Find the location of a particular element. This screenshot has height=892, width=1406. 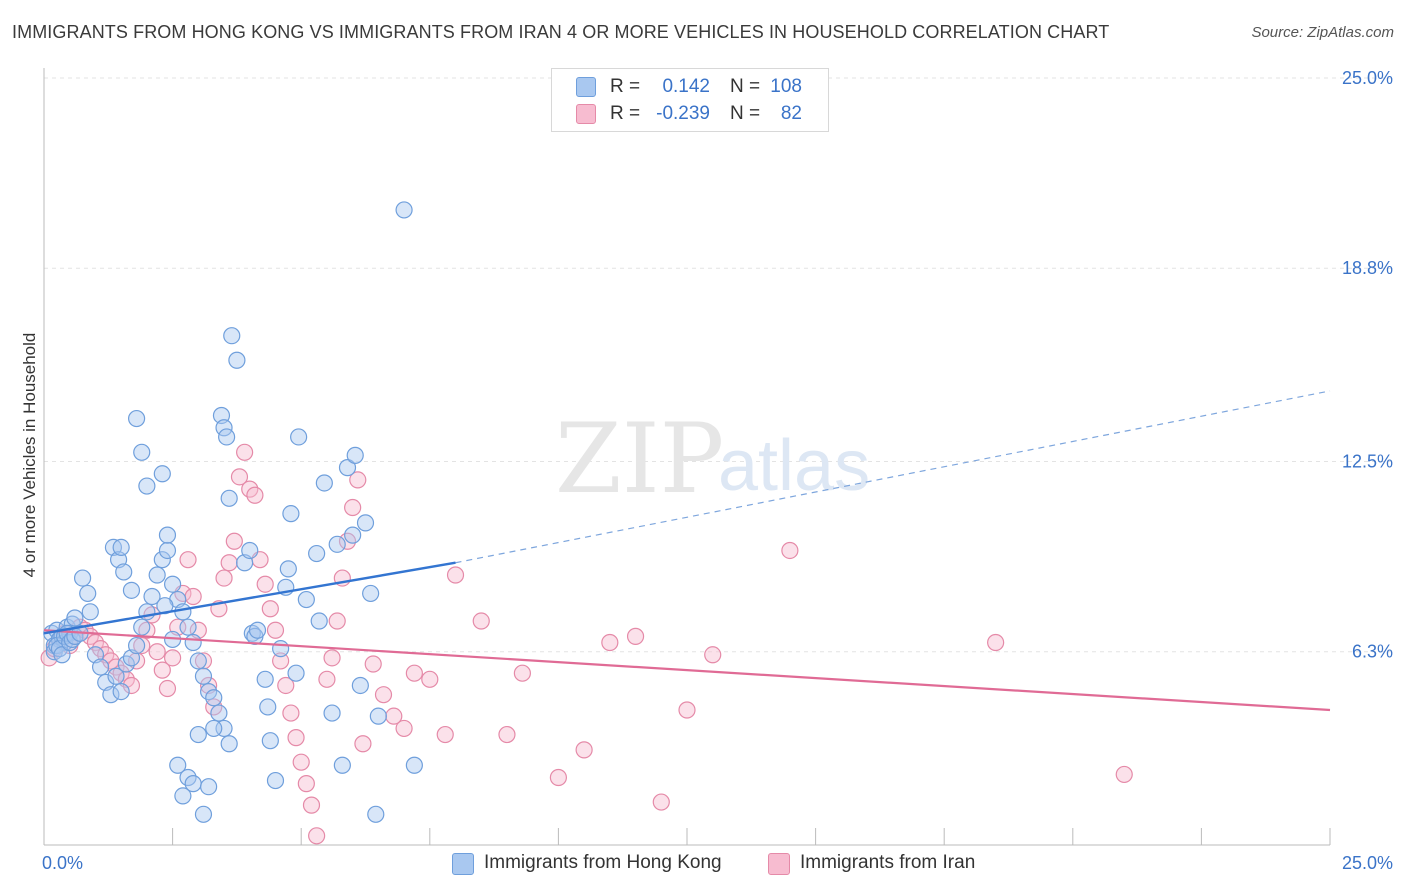

legend-row-hong-kong: R = 0.142 N = 108 is located at coordinates (690, 87).